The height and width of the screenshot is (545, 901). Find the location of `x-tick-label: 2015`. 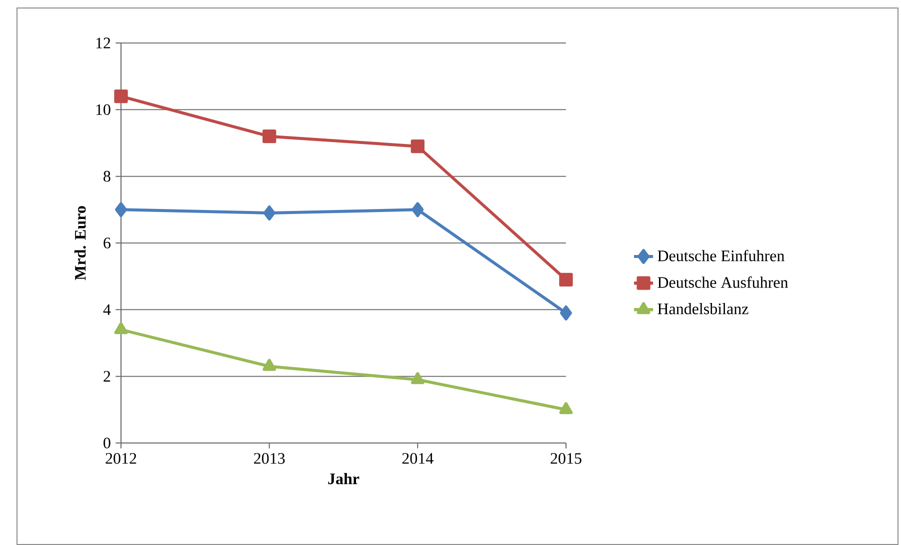

x-tick-label: 2015 is located at coordinates (566, 458).